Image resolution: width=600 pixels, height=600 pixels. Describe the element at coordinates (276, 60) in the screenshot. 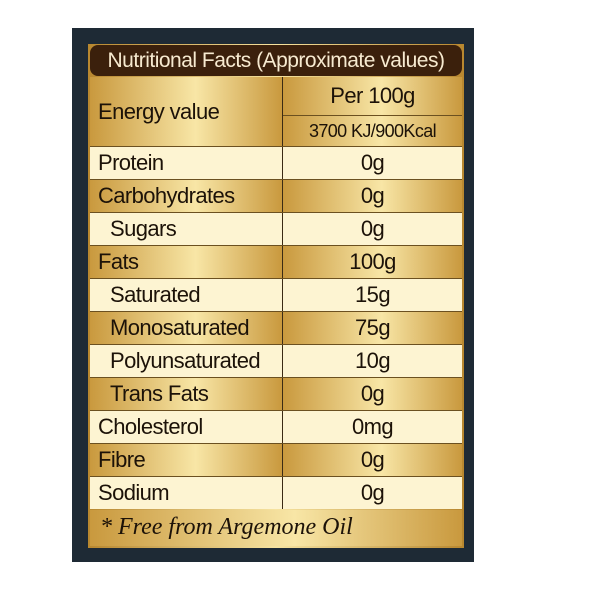

I see `title: Nutritional Facts (Approximate values)` at that location.